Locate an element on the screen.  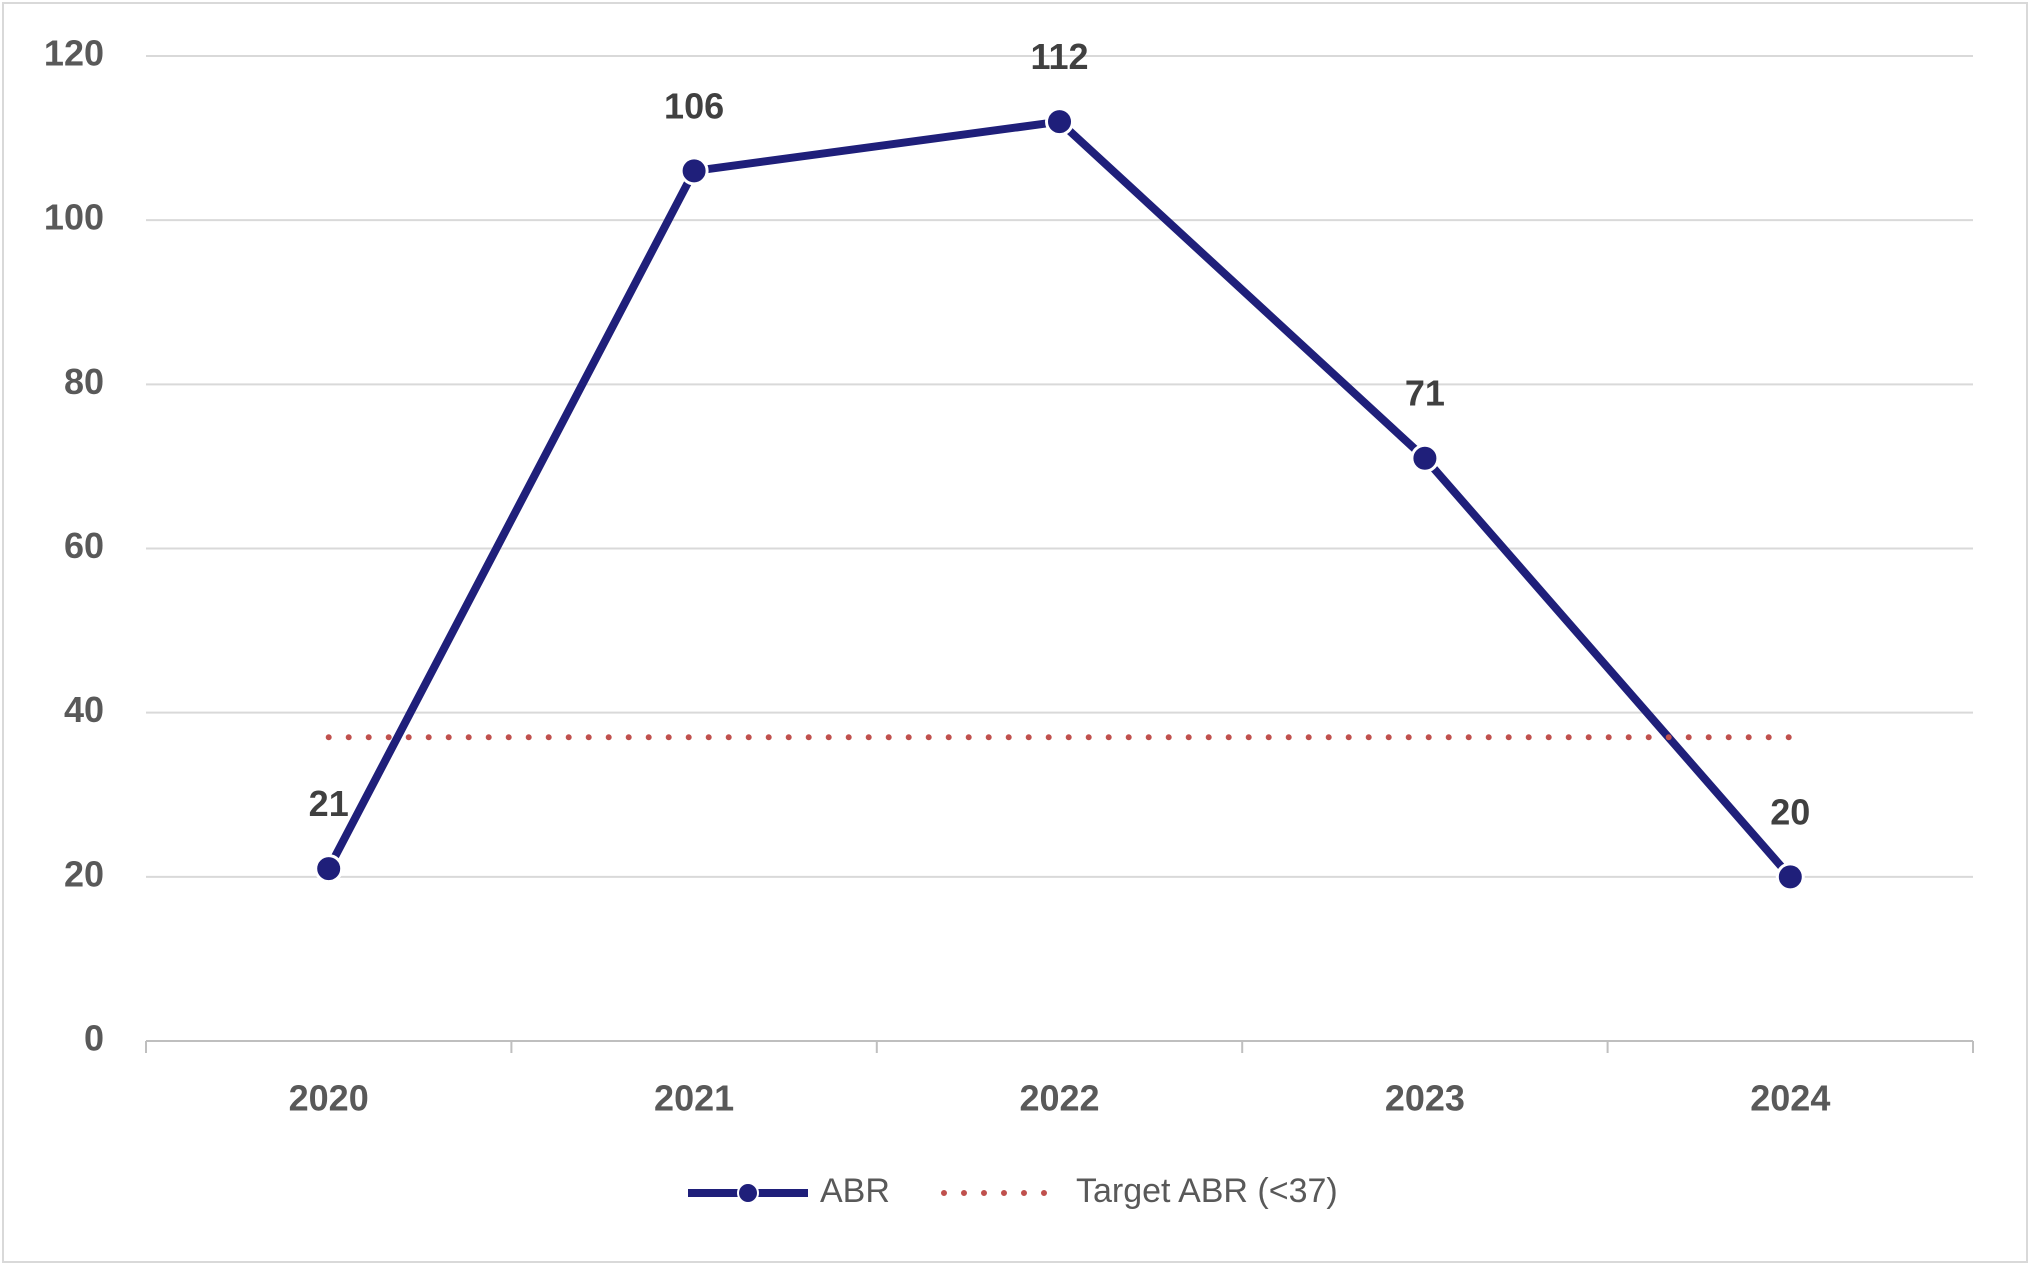
y-tick-label: 80 is located at coordinates (84, 381).